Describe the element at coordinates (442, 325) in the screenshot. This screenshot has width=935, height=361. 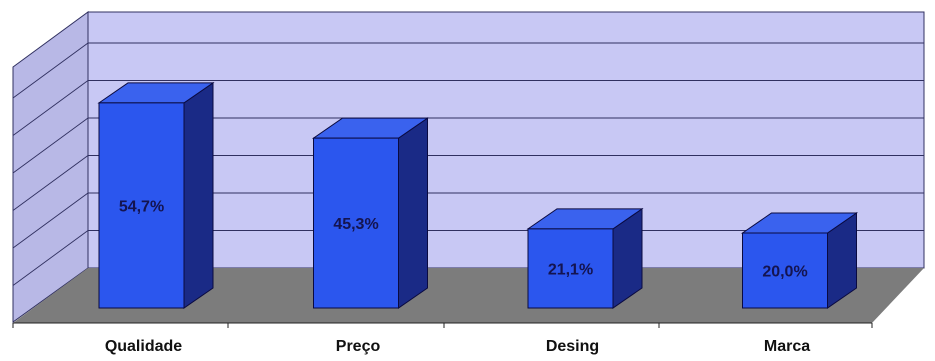
I see `category-ticks` at that location.